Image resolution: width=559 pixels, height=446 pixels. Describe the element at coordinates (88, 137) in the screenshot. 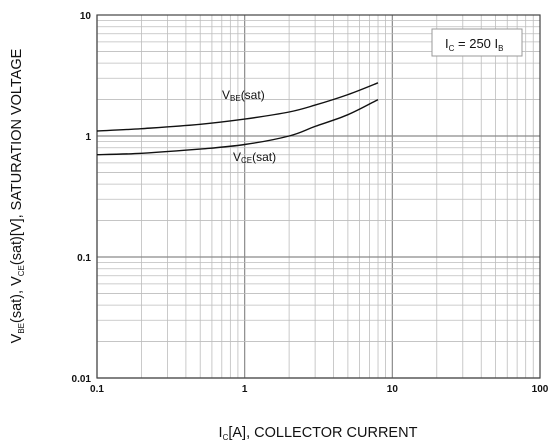

I see `y-tick-label: 1` at that location.